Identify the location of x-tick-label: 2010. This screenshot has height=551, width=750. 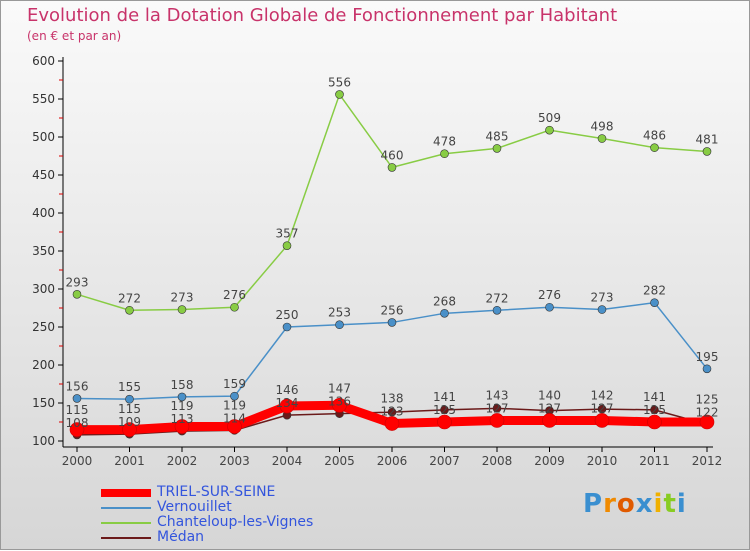
(602, 461).